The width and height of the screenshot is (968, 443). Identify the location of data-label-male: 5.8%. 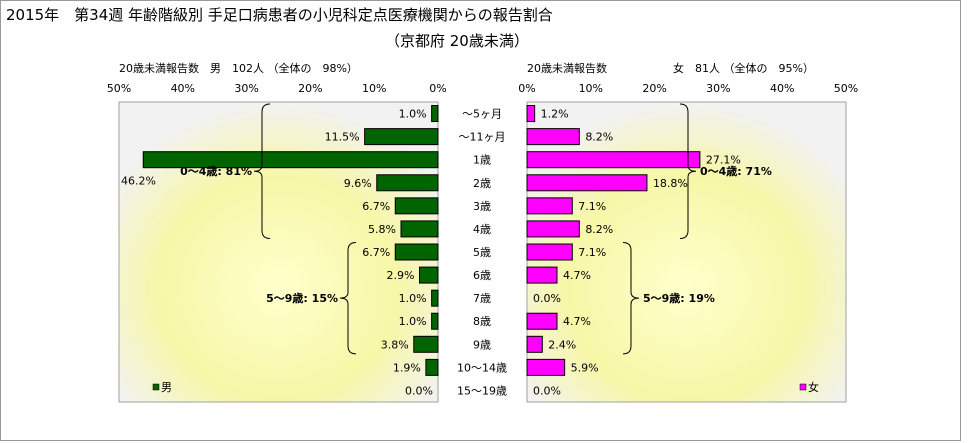
(382, 229).